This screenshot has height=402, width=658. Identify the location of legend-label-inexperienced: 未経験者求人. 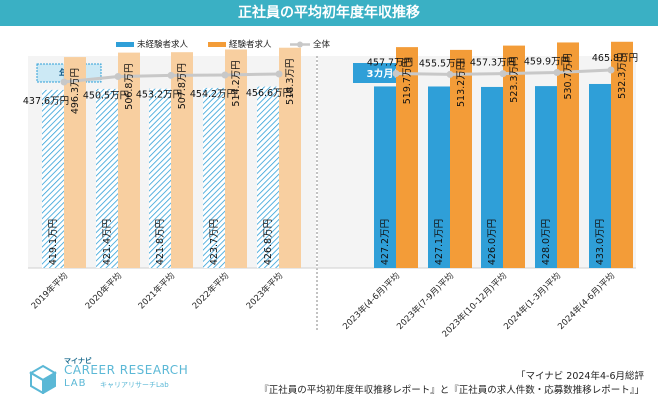
(163, 44).